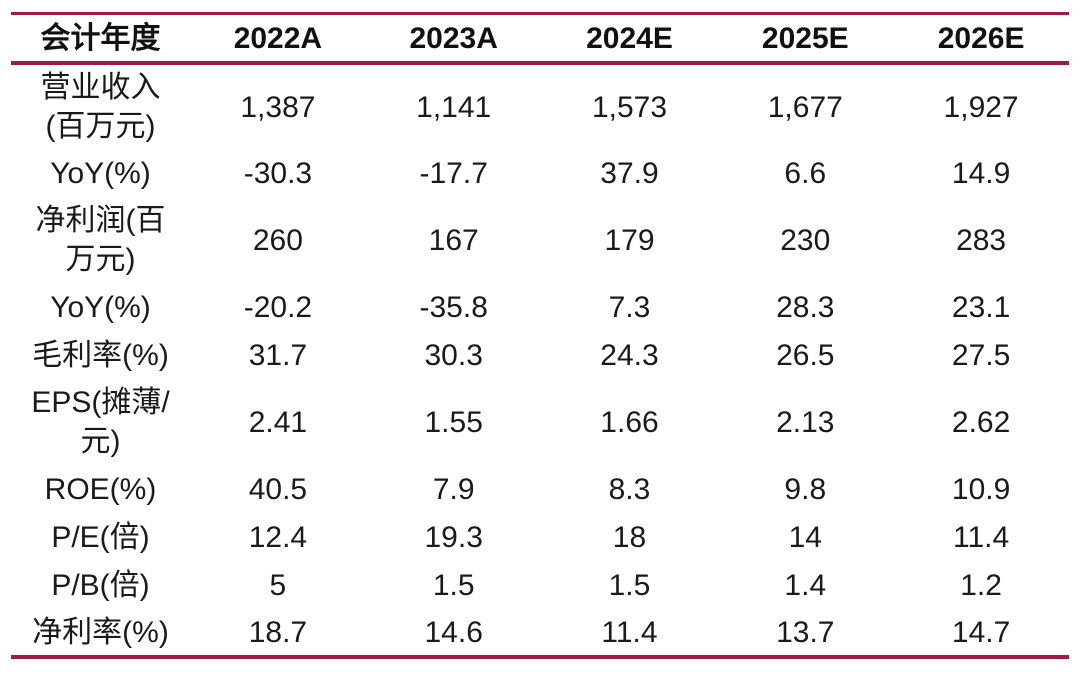  I want to click on table-cell: 31.7, so click(278, 355).